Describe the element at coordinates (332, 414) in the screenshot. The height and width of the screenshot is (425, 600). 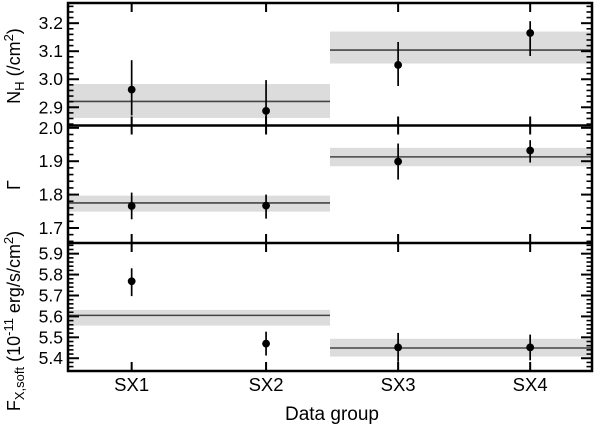
I see `x-axis-title: Data group` at that location.